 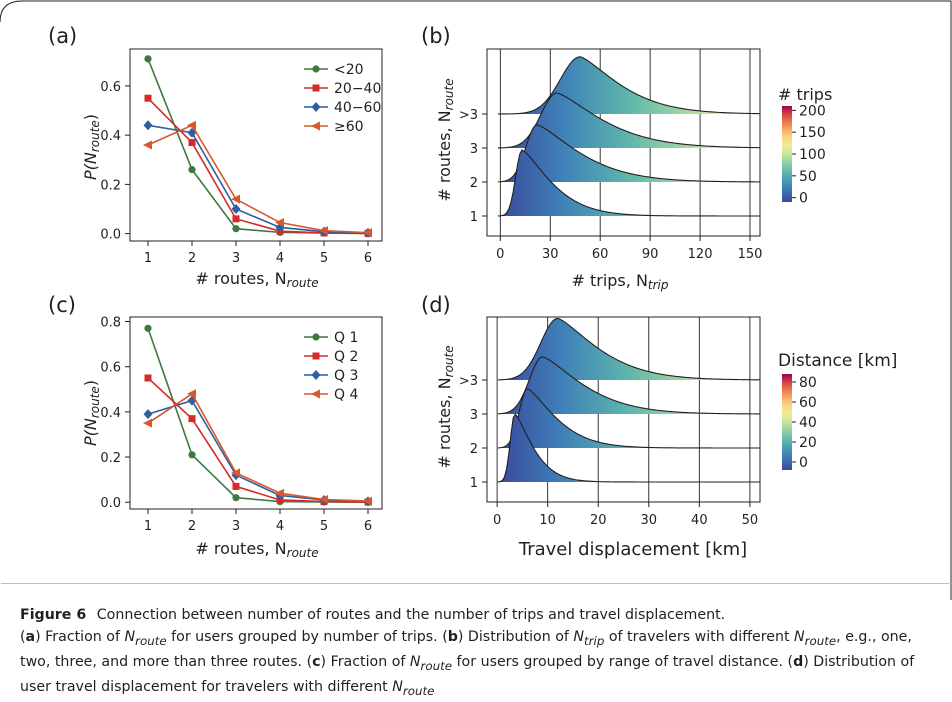 I want to click on caption-a-post: for users grouped by number of trips. (, so click(x=307, y=637).